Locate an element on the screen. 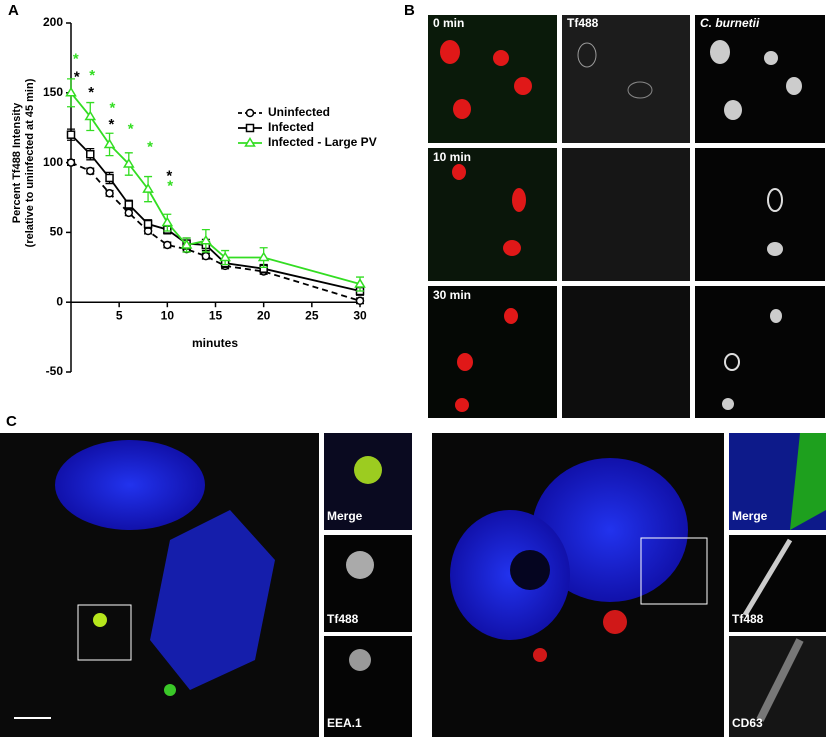  legend-label: Infected - Large PV is located at coordinates (322, 142).